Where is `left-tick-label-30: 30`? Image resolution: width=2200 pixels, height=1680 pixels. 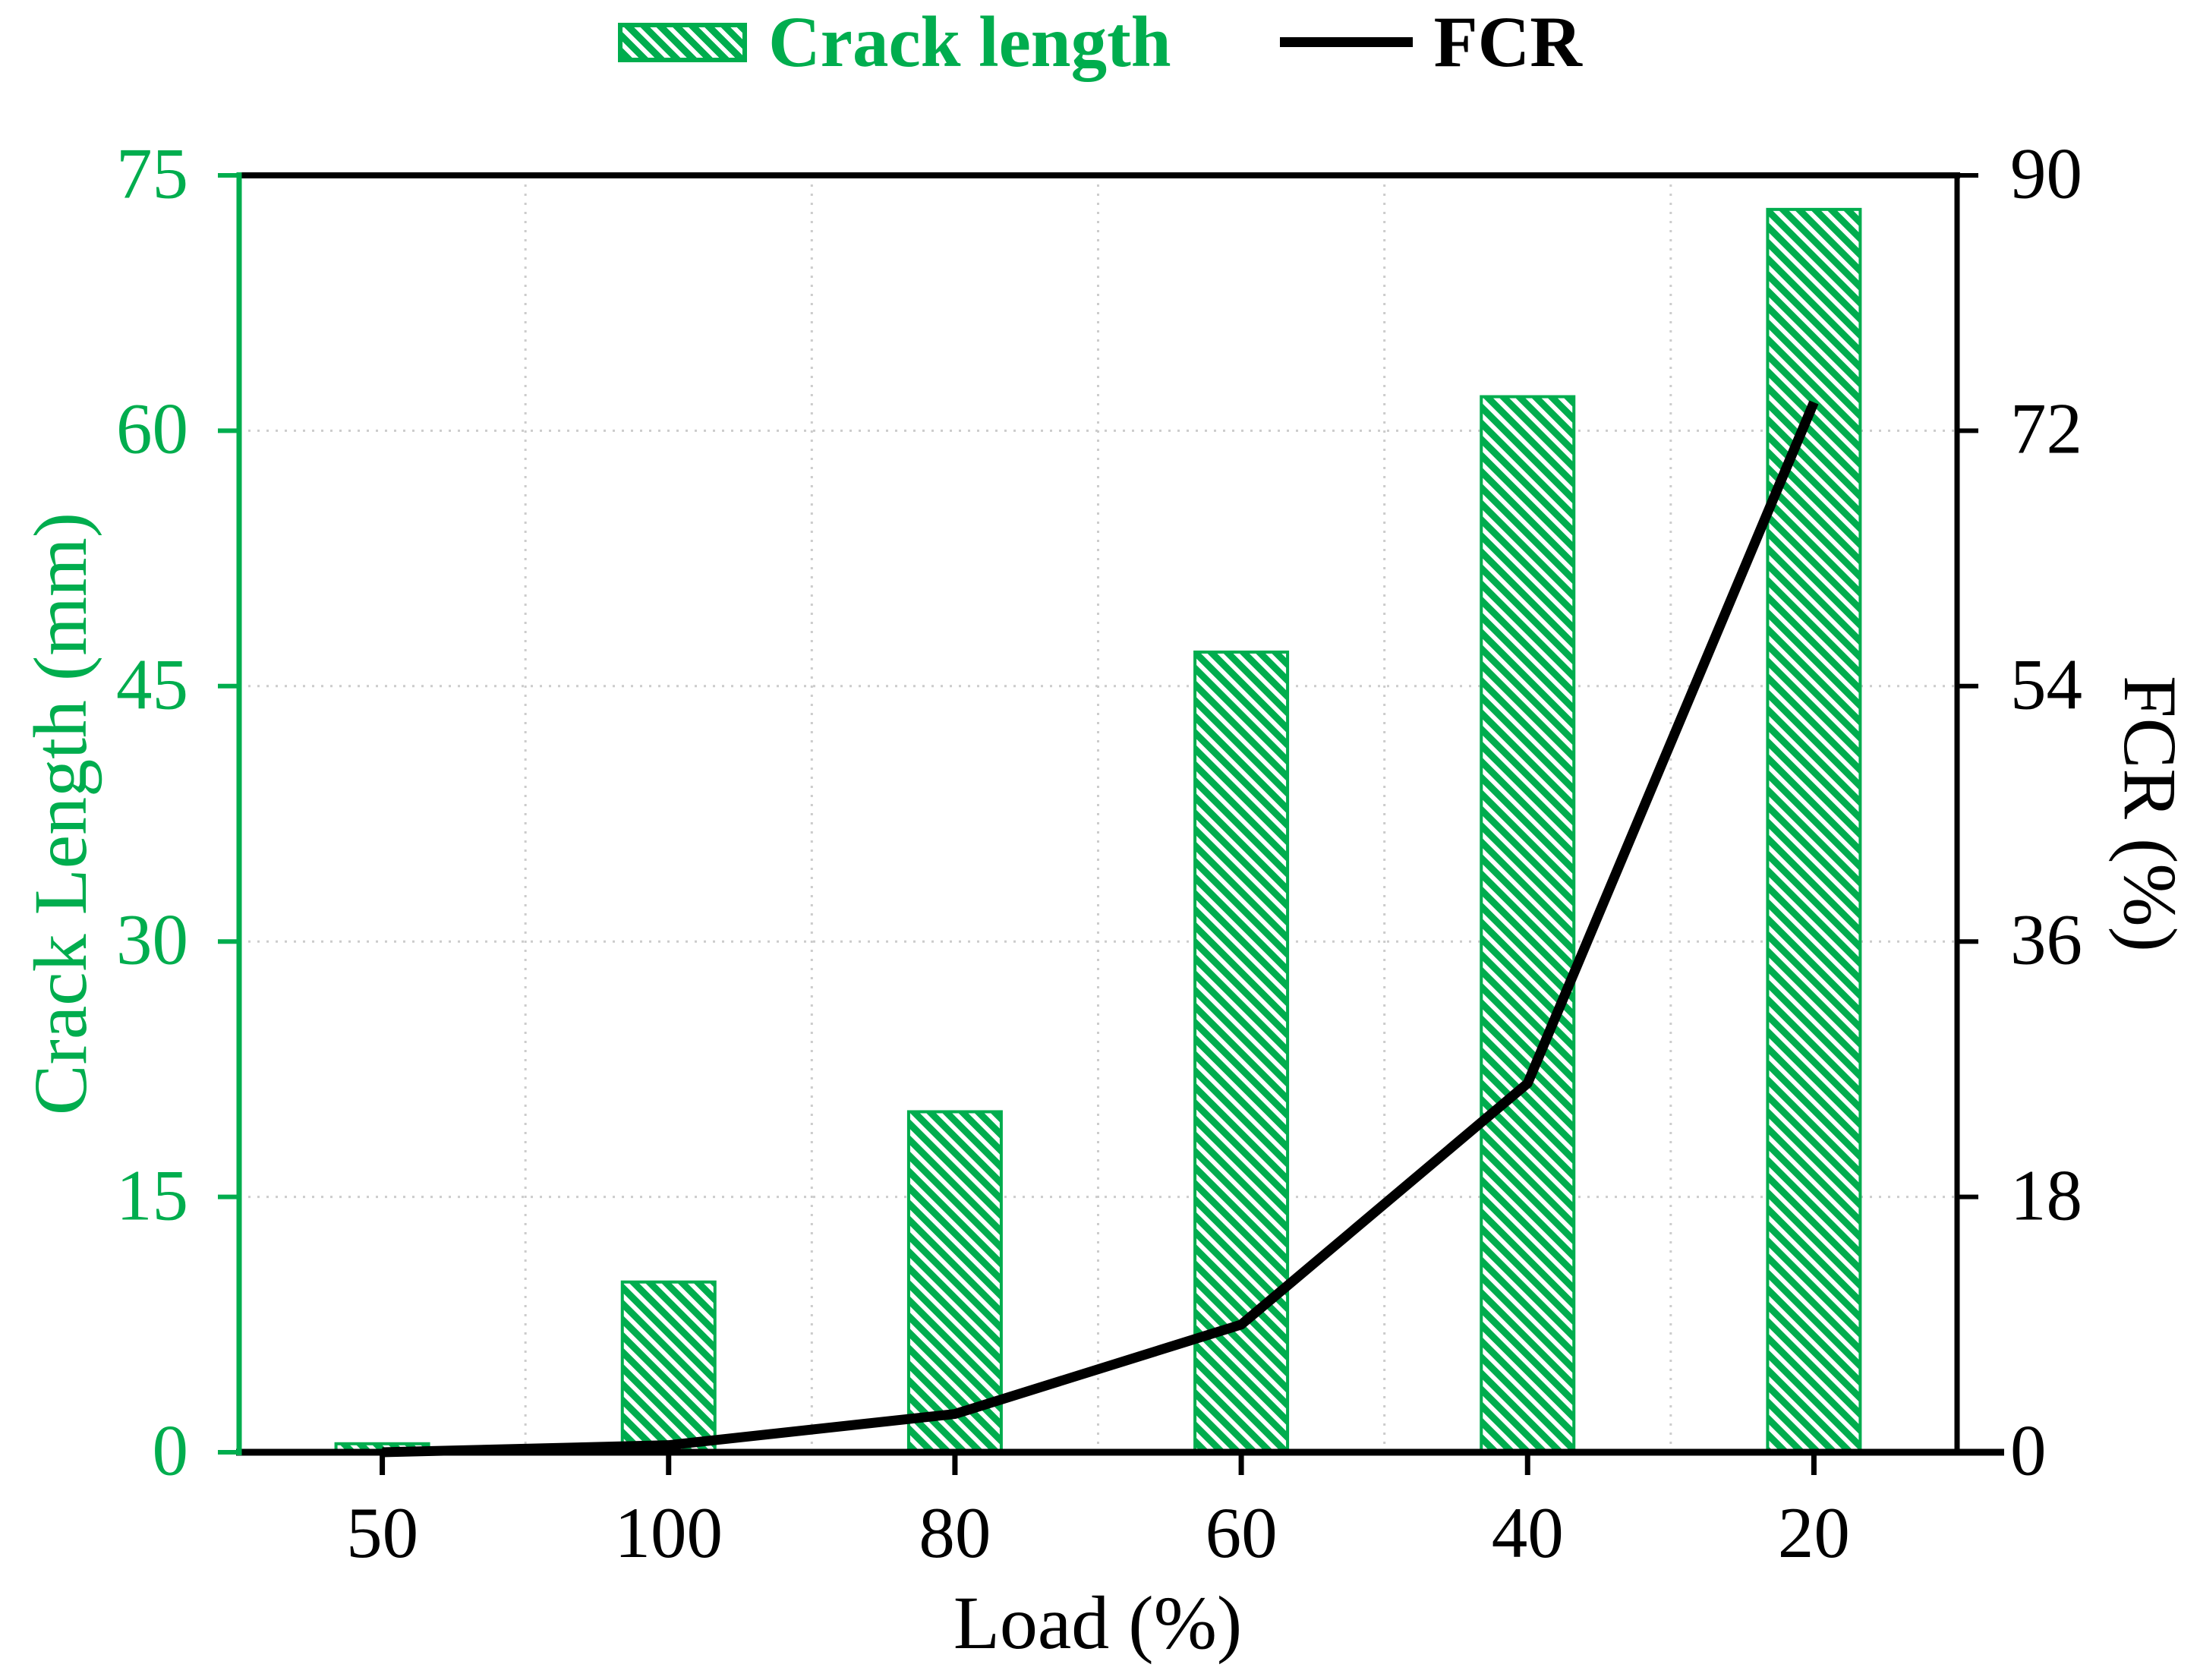
left-tick-label-30: 30 is located at coordinates (152, 939).